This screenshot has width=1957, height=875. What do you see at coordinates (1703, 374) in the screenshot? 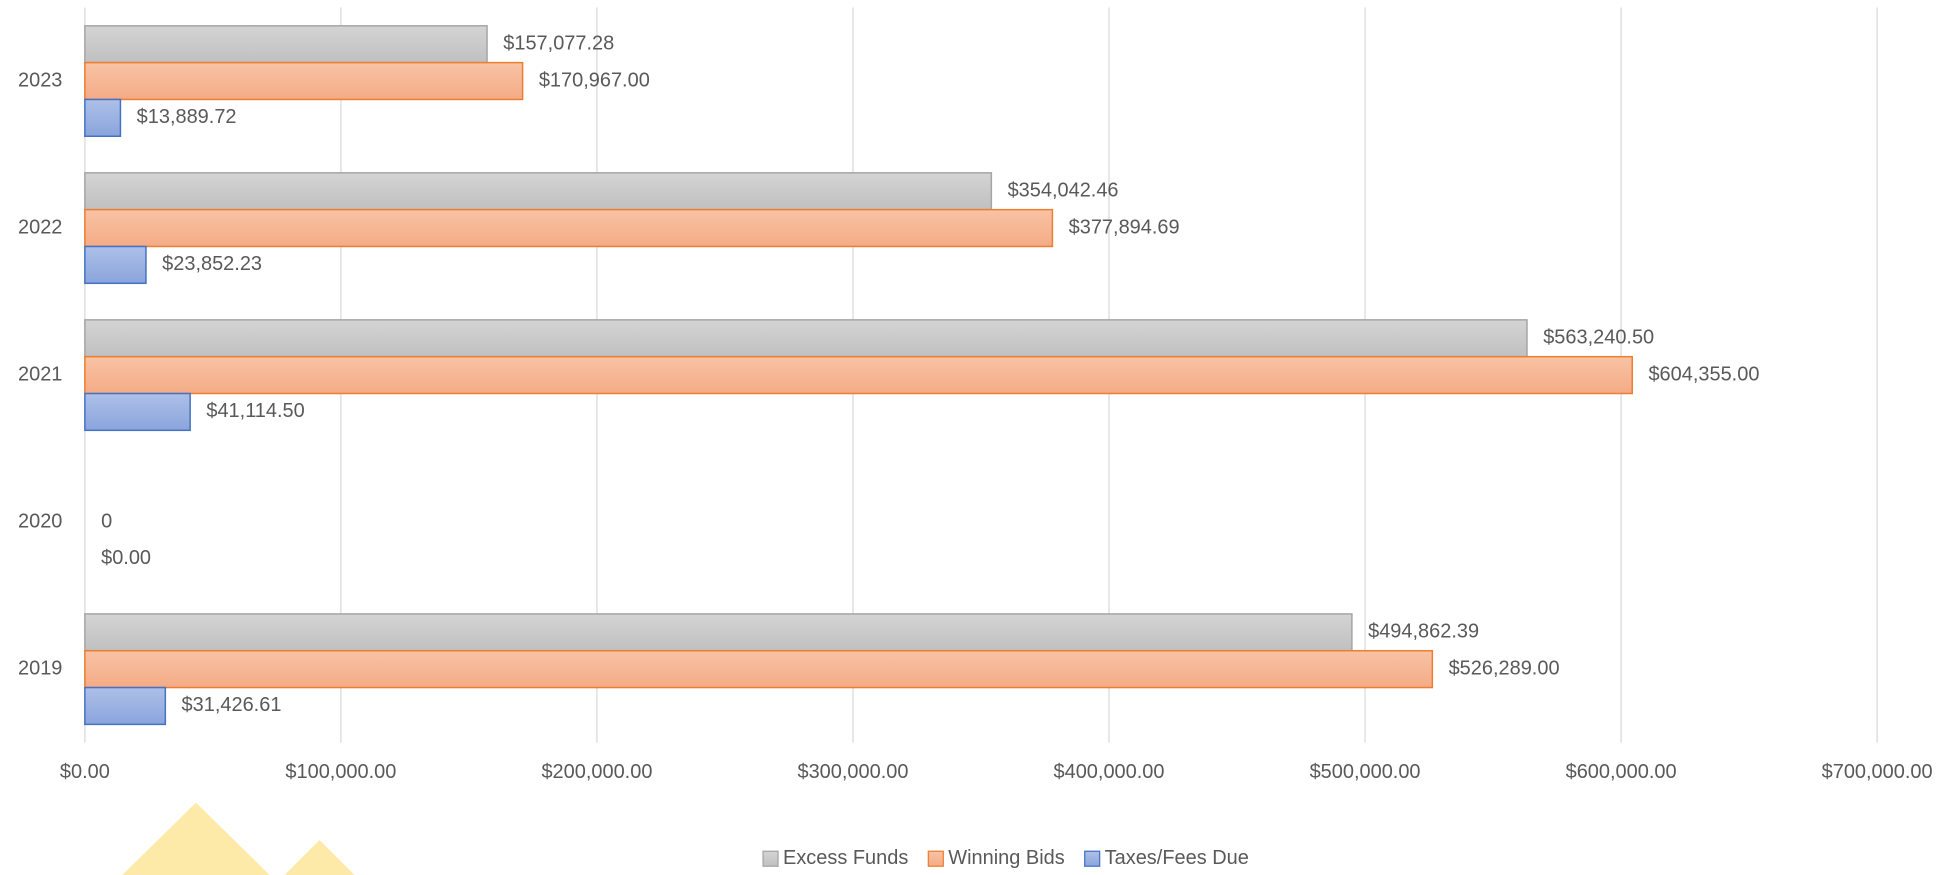
I see `data-label: $604,355.00` at bounding box center [1703, 374].